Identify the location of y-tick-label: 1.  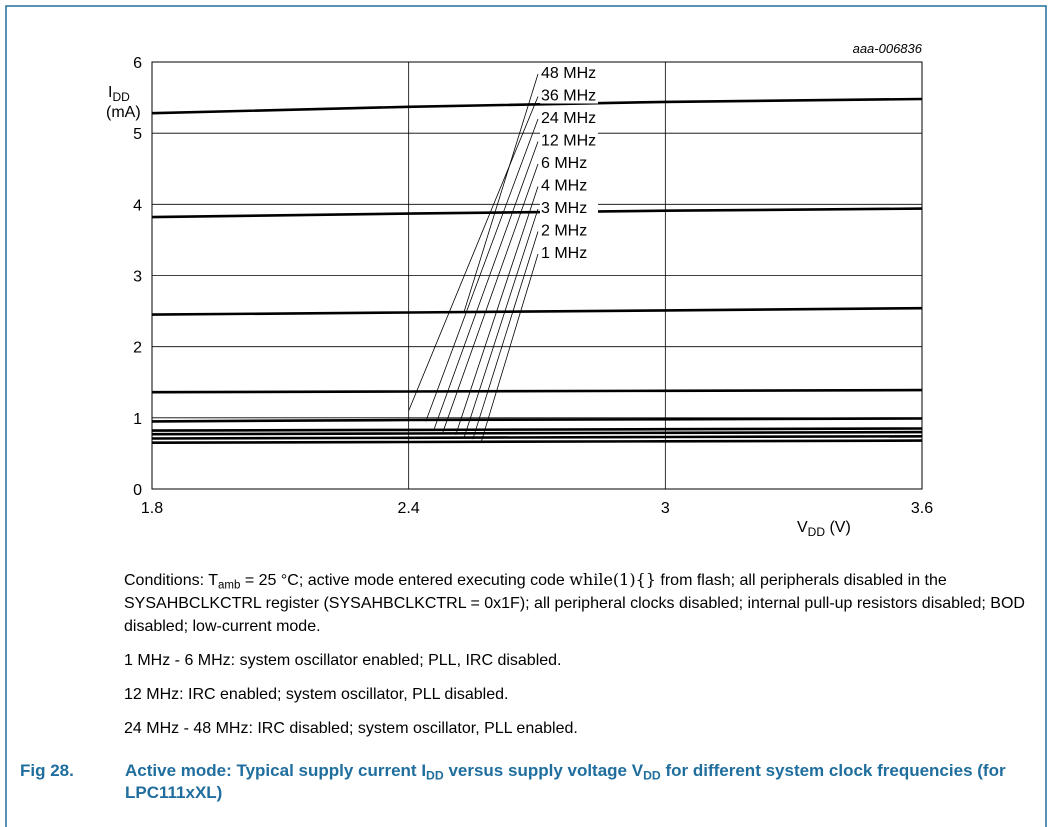
(137, 419).